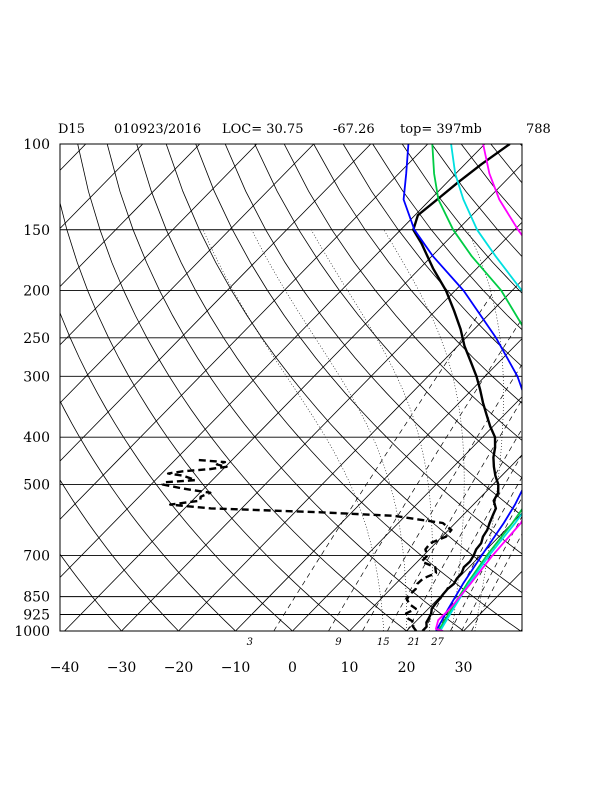 The image size is (612, 792). I want to click on mixing-ratio-label: 9, so click(338, 642).